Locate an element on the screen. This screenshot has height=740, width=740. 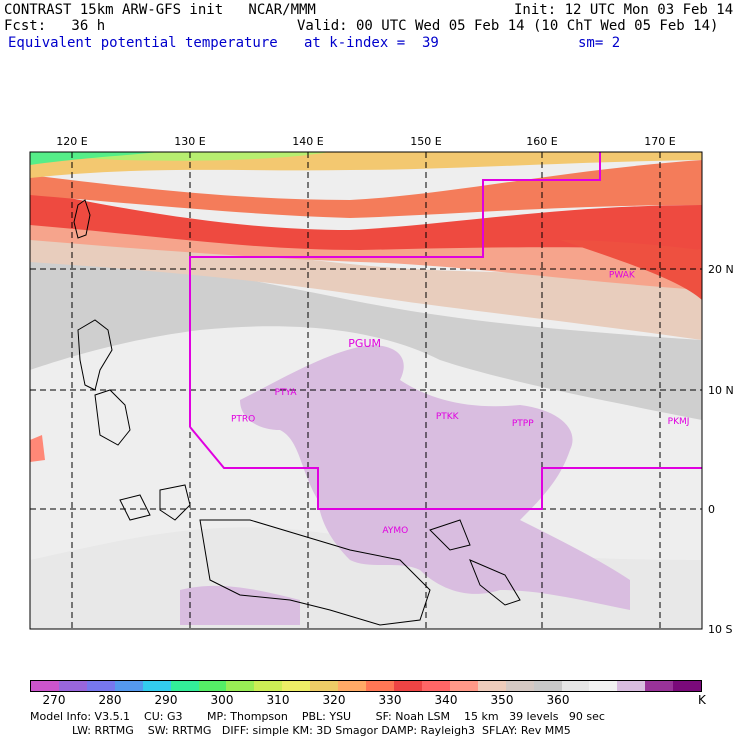
lon-label: 140 E is located at coordinates (307, 141).